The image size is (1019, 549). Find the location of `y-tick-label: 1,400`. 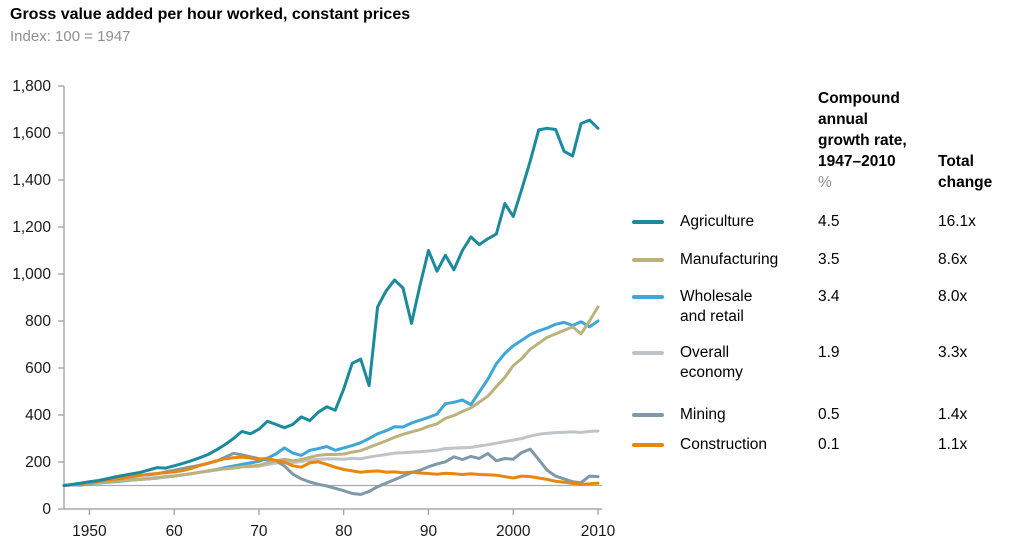

y-tick-label: 1,400 is located at coordinates (31, 180).